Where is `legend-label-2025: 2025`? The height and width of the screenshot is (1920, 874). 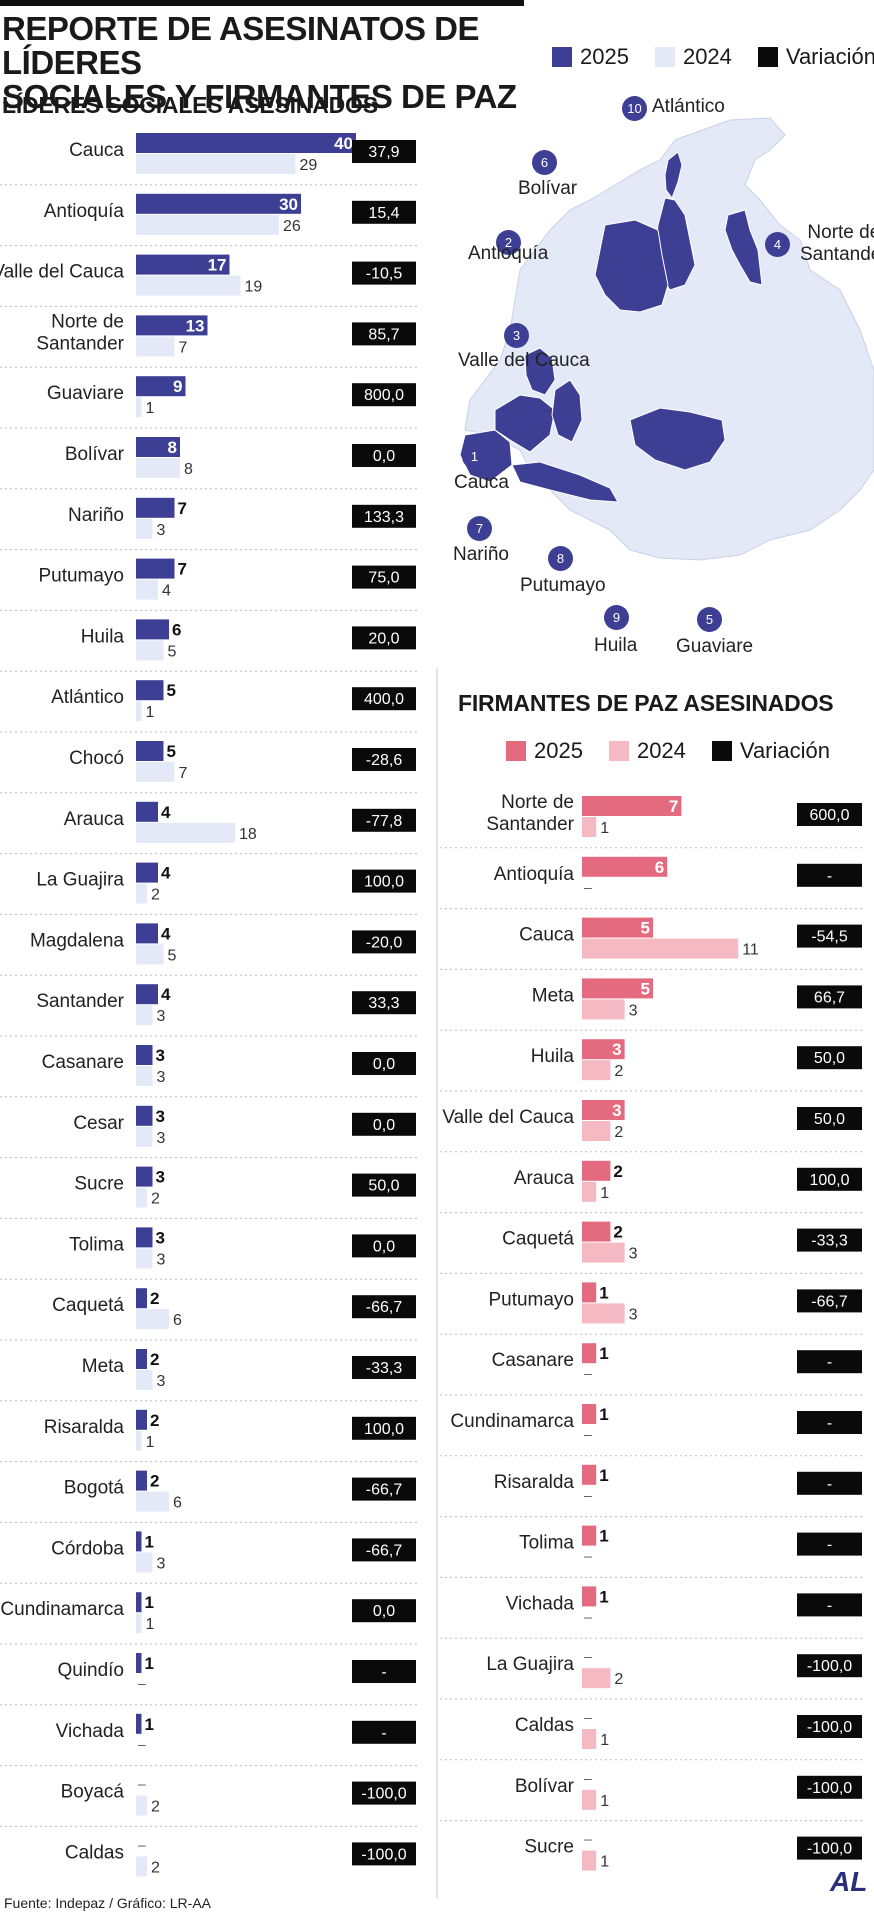 legend-label-2025: 2025 is located at coordinates (604, 56).